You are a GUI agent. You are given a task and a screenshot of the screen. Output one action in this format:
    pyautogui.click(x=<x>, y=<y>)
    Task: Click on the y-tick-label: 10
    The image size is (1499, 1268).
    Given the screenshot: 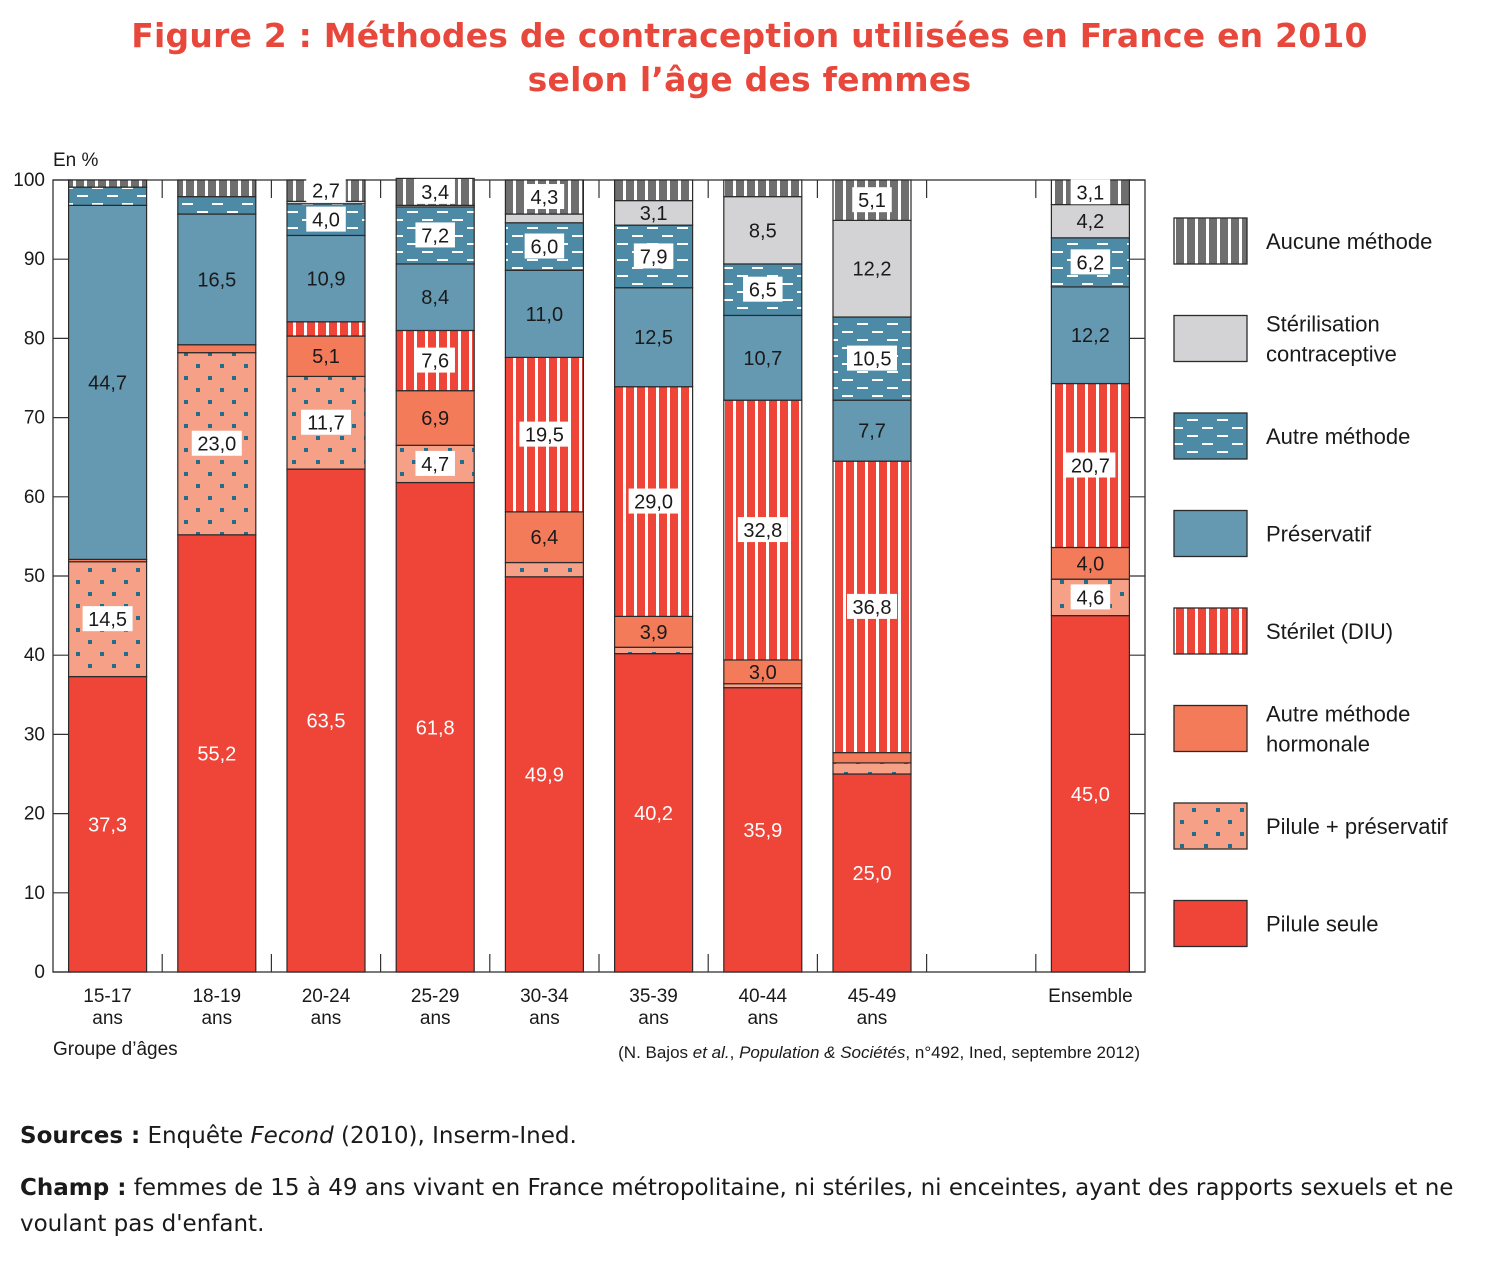 What is the action you would take?
    pyautogui.click(x=34, y=893)
    